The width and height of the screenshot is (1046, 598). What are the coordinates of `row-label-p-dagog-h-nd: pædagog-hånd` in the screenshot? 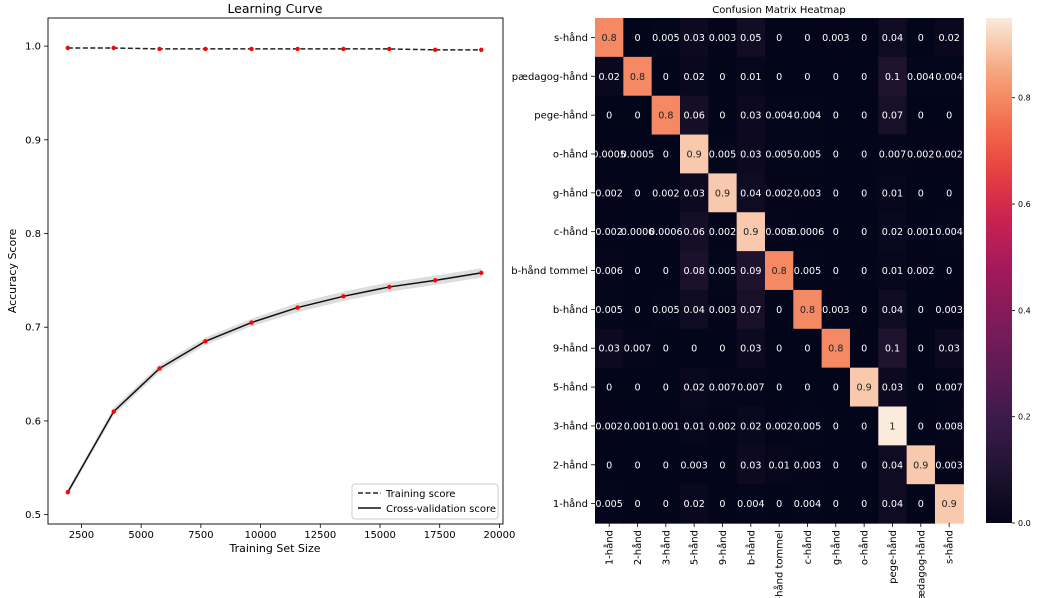 It's located at (550, 76).